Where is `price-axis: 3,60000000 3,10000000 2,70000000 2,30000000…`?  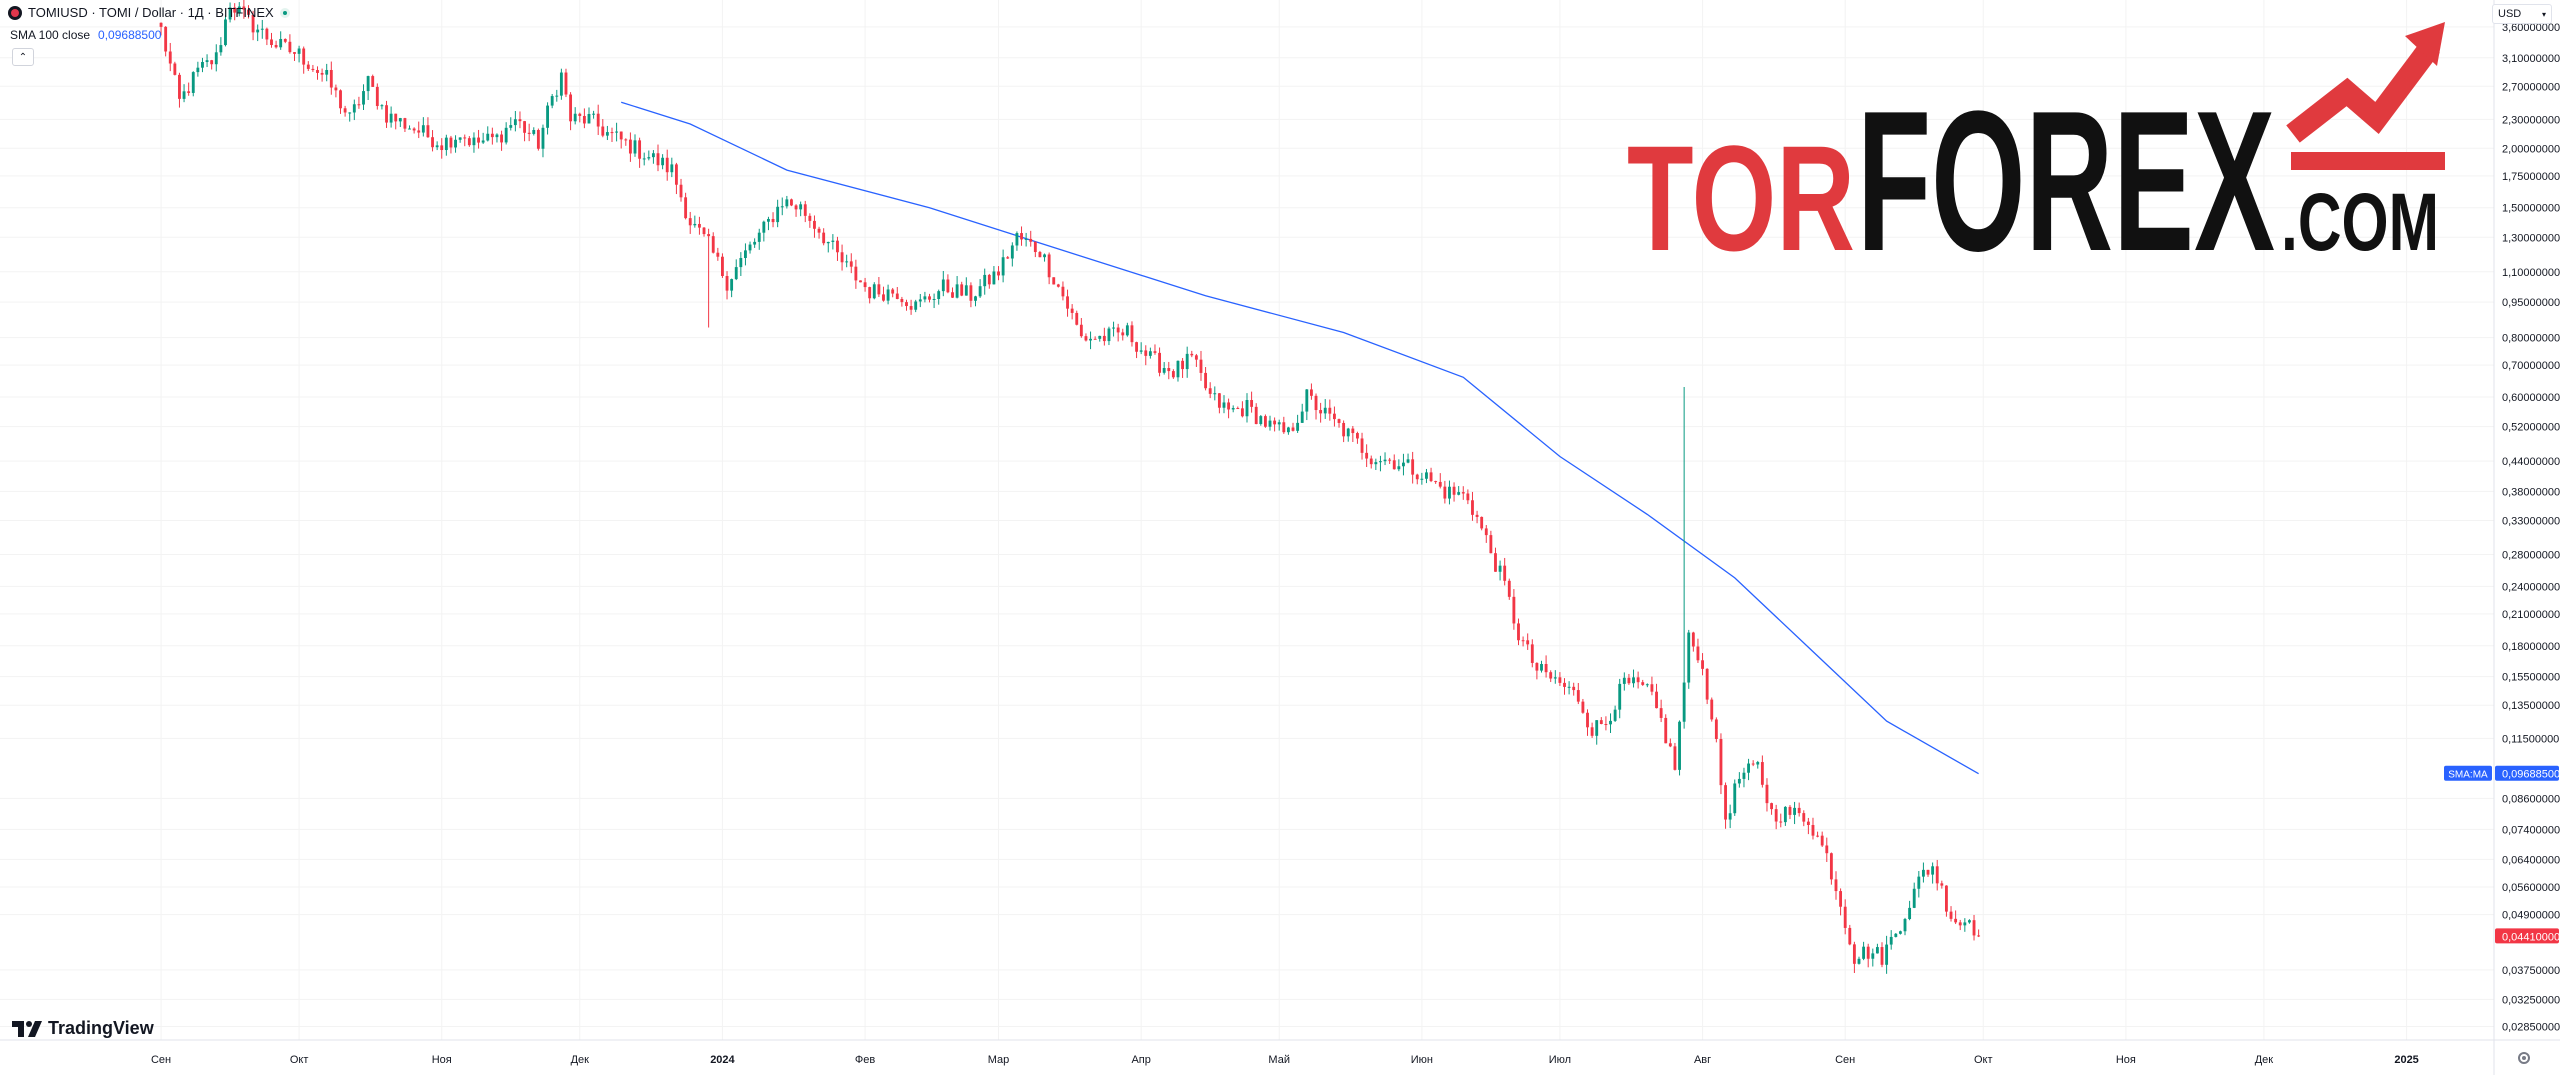 price-axis: 3,60000000 3,10000000 2,70000000 2,30000000… is located at coordinates (2526, 537).